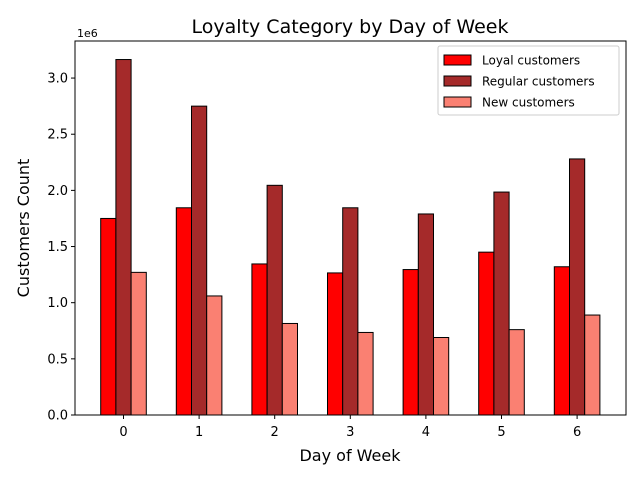 Image resolution: width=640 pixels, height=480 pixels. Describe the element at coordinates (538, 82) in the screenshot. I see `legend-label: Regular customers` at that location.